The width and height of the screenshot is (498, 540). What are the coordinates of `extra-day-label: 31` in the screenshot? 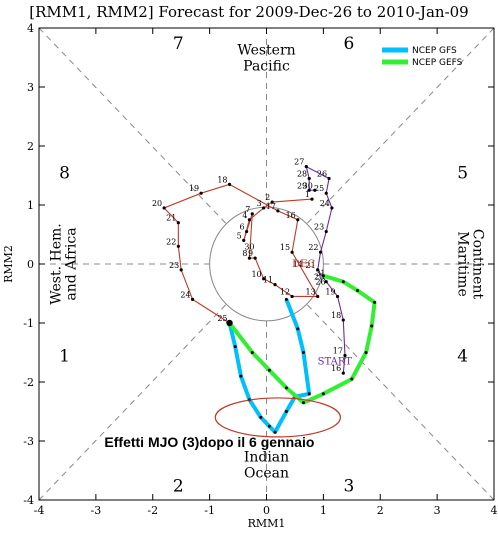 It's located at (320, 273).